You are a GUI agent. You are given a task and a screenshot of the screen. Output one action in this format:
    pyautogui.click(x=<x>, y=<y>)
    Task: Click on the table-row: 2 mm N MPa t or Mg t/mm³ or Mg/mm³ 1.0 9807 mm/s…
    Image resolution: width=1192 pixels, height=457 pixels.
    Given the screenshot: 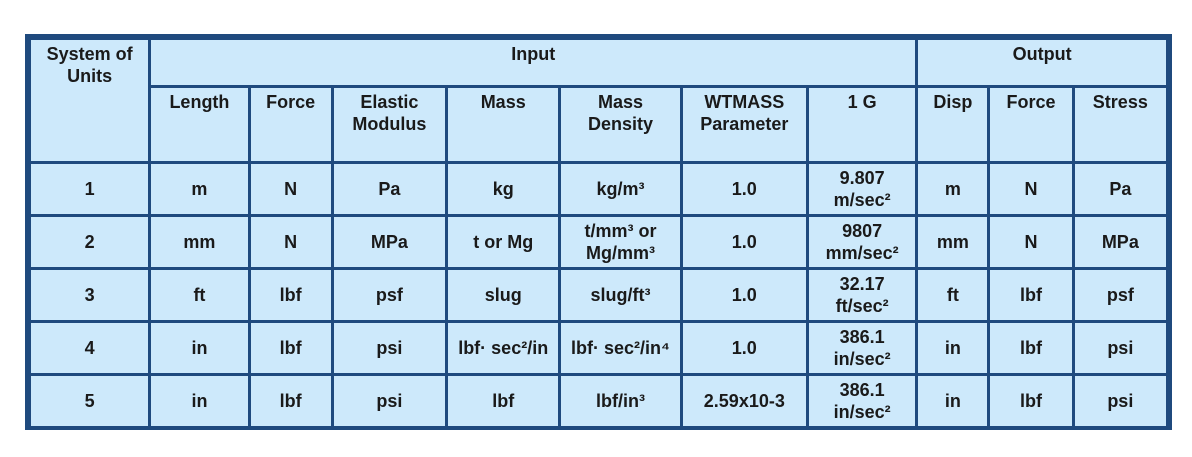 What is the action you would take?
    pyautogui.click(x=598, y=242)
    